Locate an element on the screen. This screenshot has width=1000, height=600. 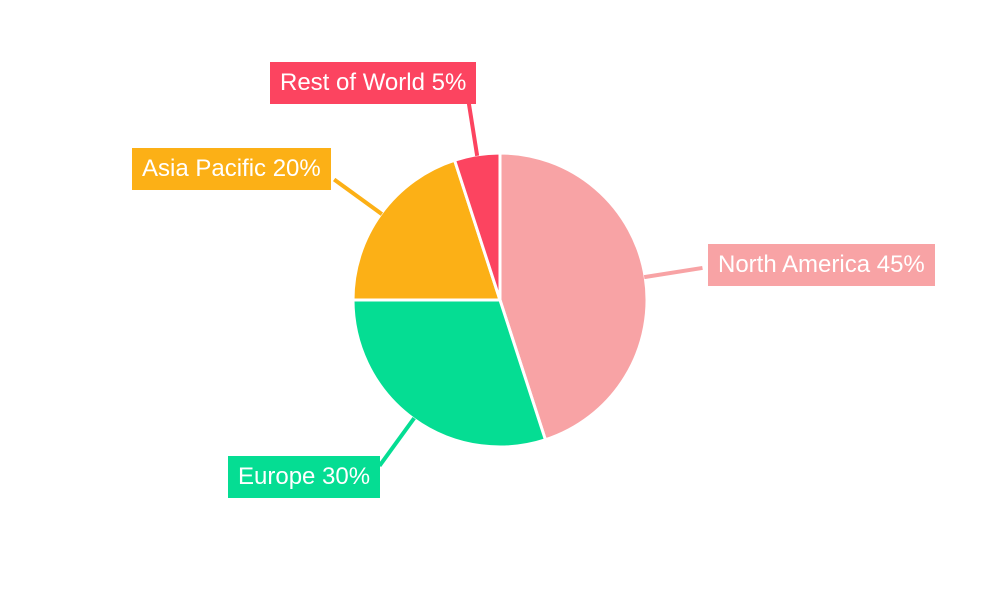
label-rest-of-world: Rest of World 5% is located at coordinates (373, 83).